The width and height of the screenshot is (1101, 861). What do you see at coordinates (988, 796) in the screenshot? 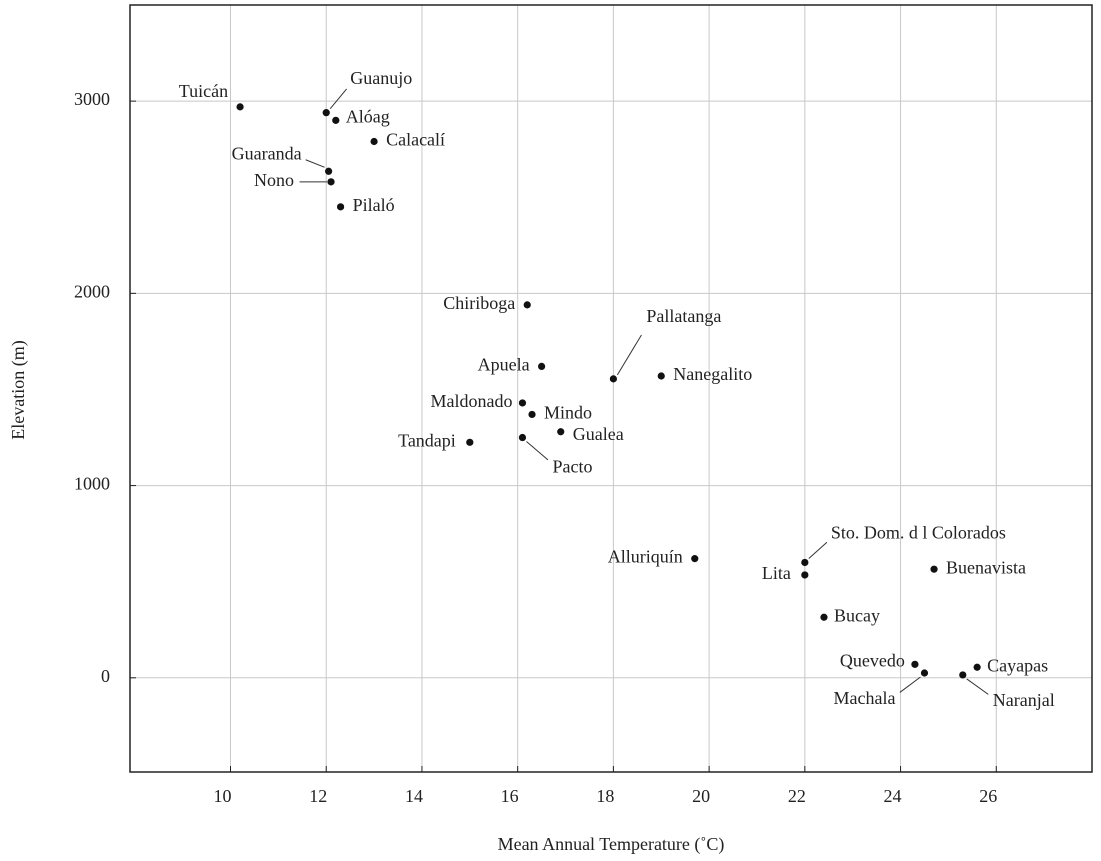
I see `x-tick-label: 26` at bounding box center [988, 796].